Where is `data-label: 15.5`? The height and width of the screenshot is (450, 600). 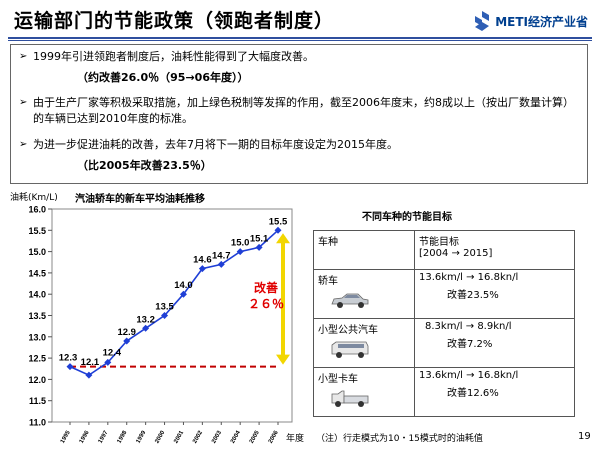 data-label: 15.5 is located at coordinates (278, 221).